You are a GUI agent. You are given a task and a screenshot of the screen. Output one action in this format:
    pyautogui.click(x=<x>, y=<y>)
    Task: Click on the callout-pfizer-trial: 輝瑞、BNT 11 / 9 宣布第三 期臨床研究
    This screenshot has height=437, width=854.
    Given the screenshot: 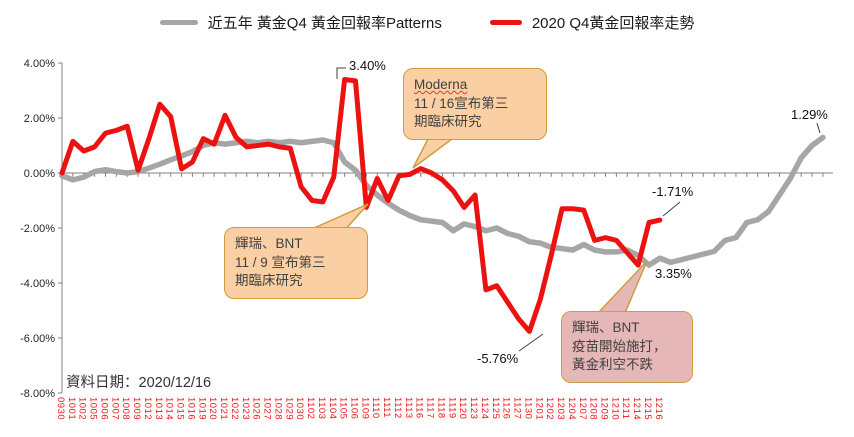 What is the action you would take?
    pyautogui.click(x=296, y=263)
    